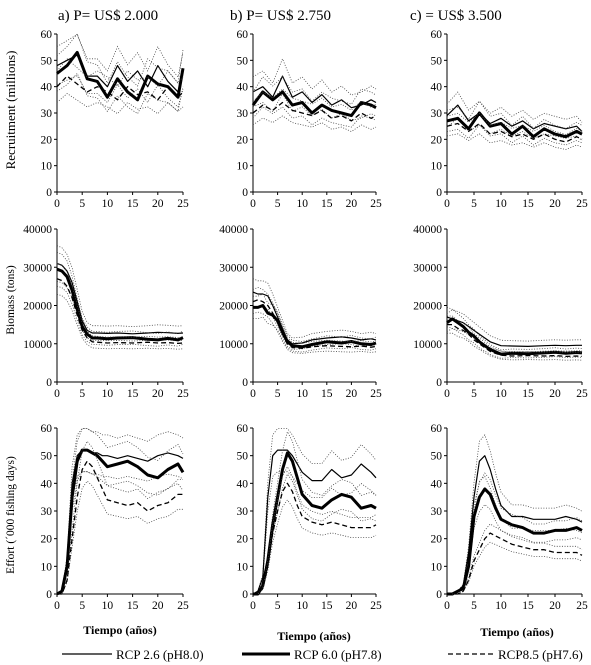 This screenshot has height=665, width=591. I want to click on legend-label-rcp60: RCP 6.0 (pH7.8), so click(338, 654).